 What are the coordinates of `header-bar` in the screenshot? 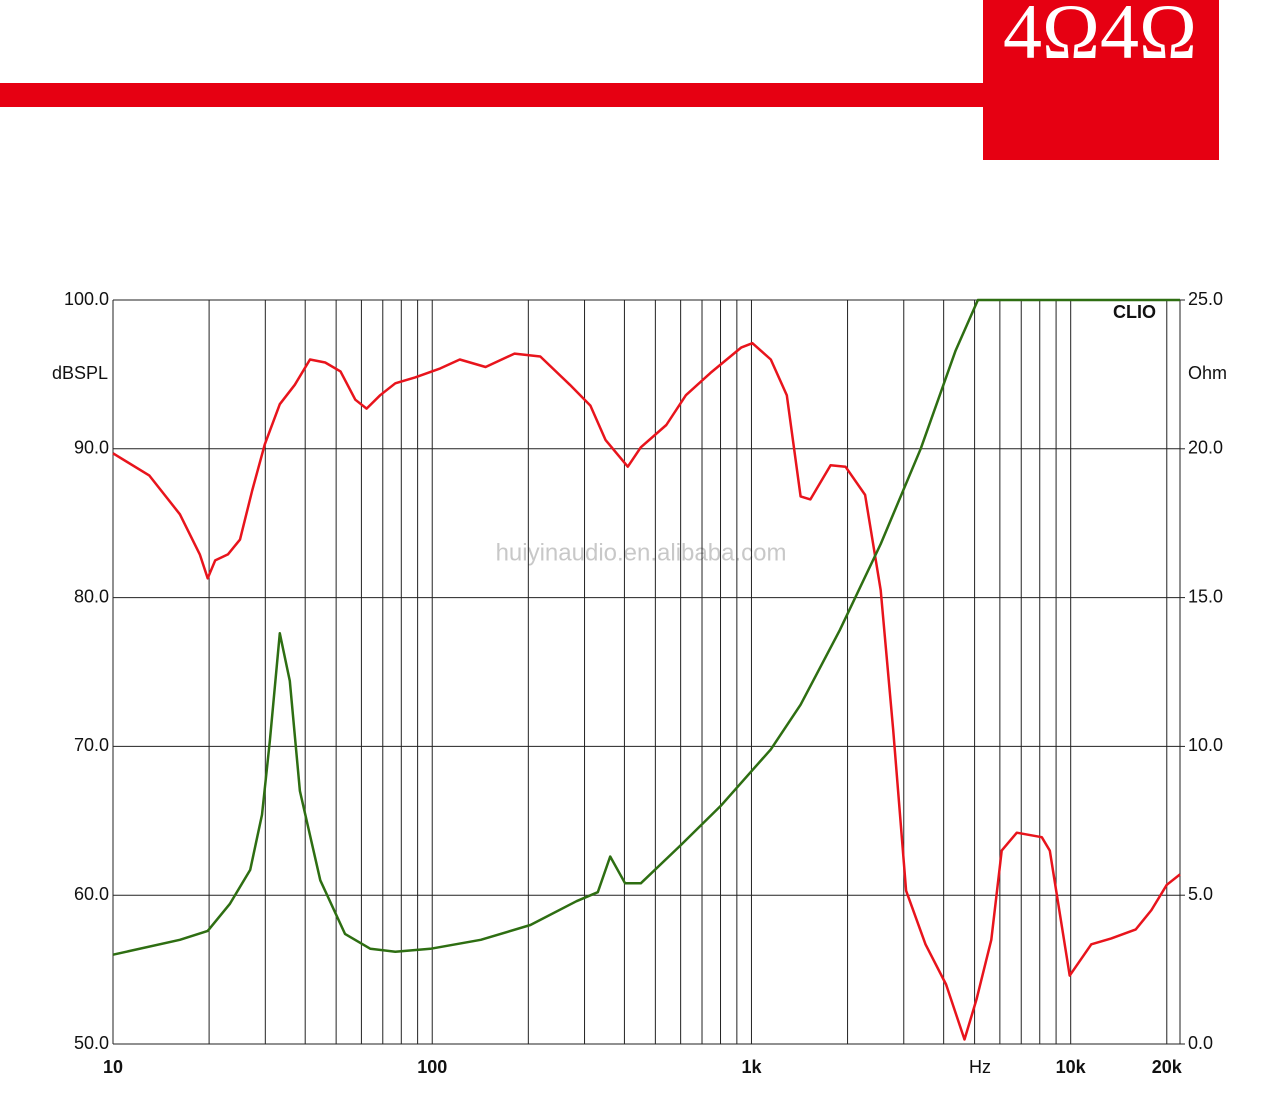 It's located at (491, 95).